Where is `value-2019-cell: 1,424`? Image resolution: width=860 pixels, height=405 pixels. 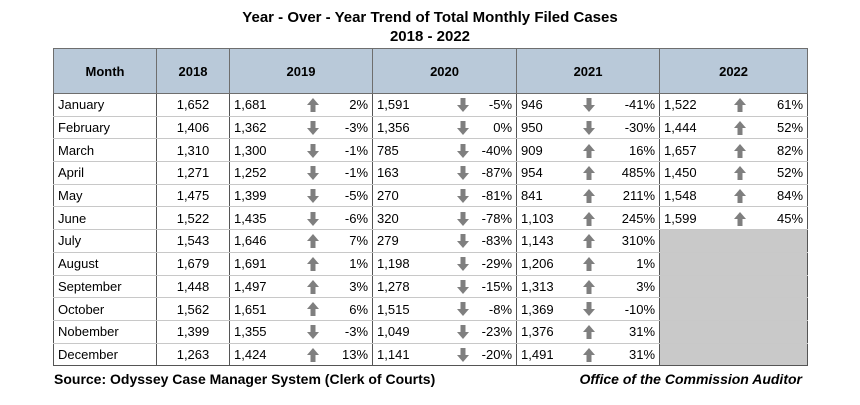 value-2019-cell: 1,424 is located at coordinates (264, 354).